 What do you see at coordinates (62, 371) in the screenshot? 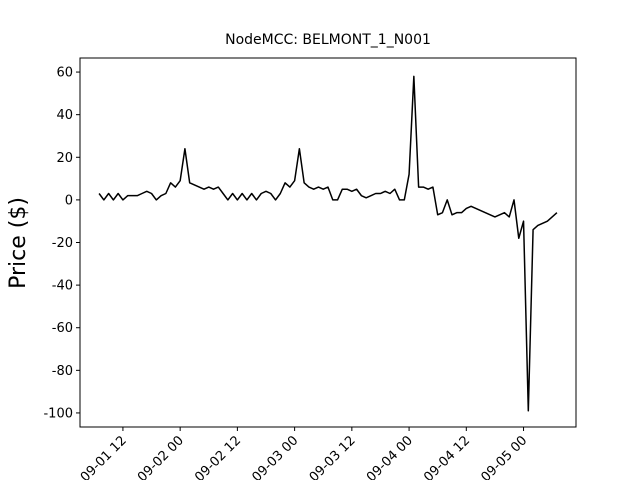
I see `y-tick-label: -80` at bounding box center [62, 371].